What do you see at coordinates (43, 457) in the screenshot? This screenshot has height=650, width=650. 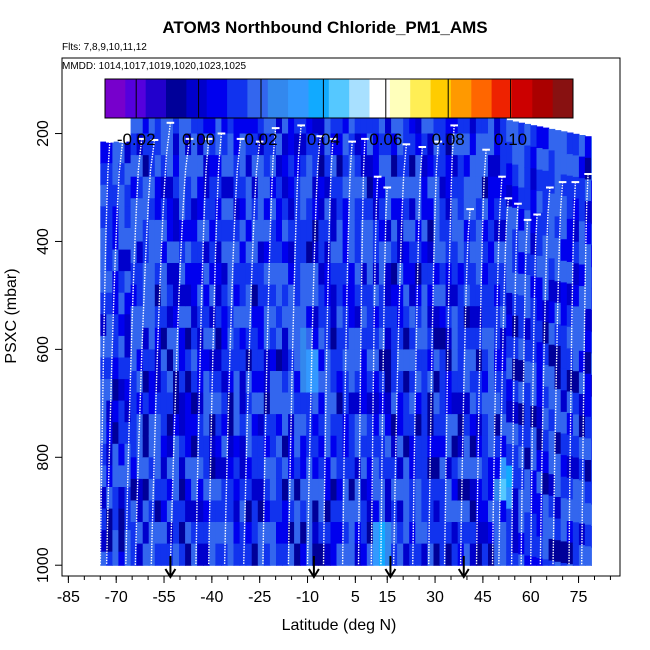 I see `y-tick-label: 800` at bounding box center [43, 457].